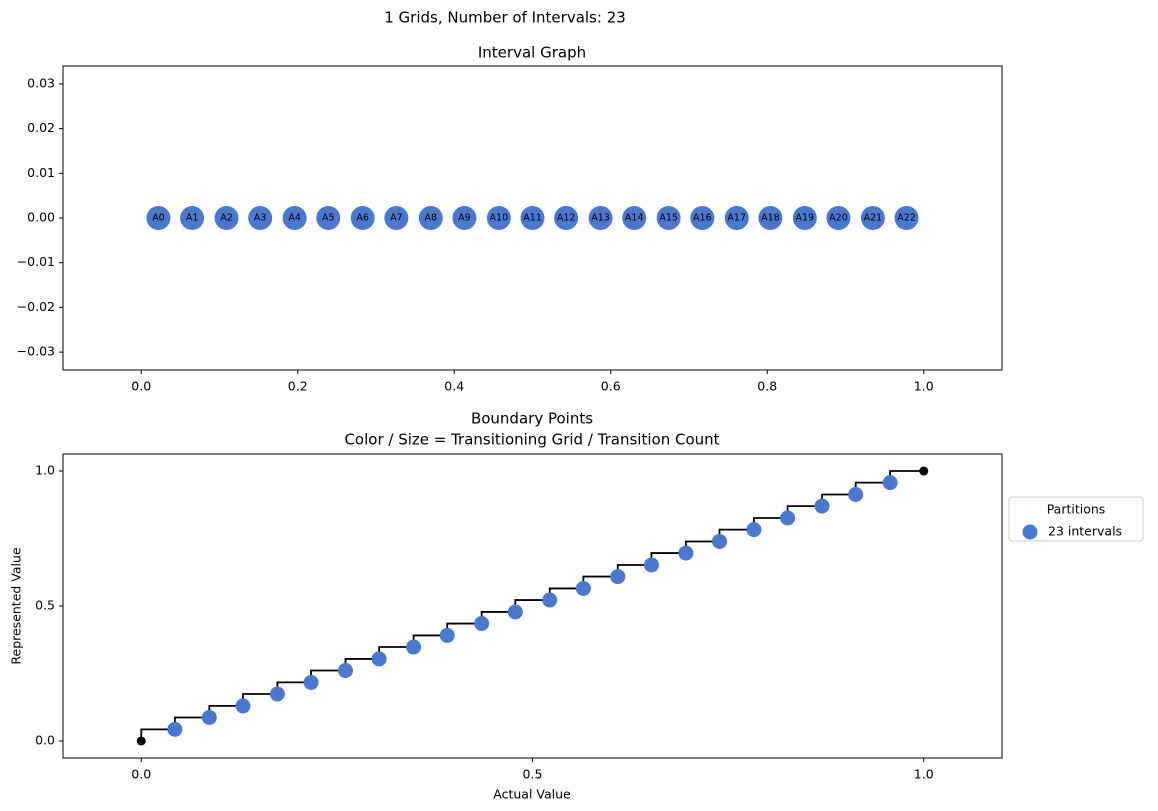  What do you see at coordinates (45, 739) in the screenshot?
I see `y-tick-label: 0.0` at bounding box center [45, 739].